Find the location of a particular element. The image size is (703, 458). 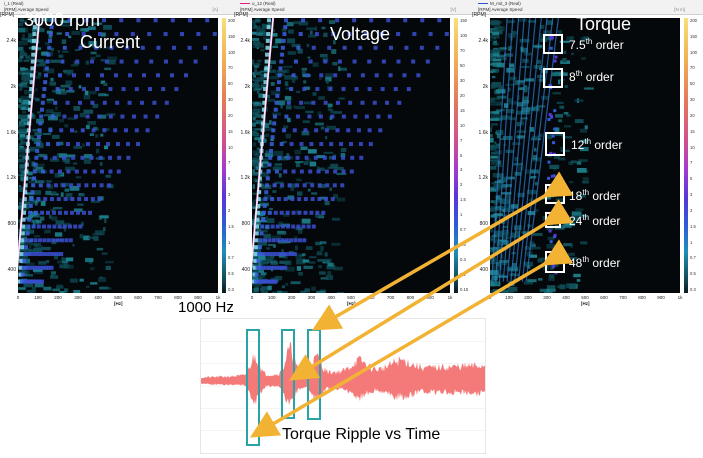

colorbar-tick-label: 50 is located at coordinates (462, 65).